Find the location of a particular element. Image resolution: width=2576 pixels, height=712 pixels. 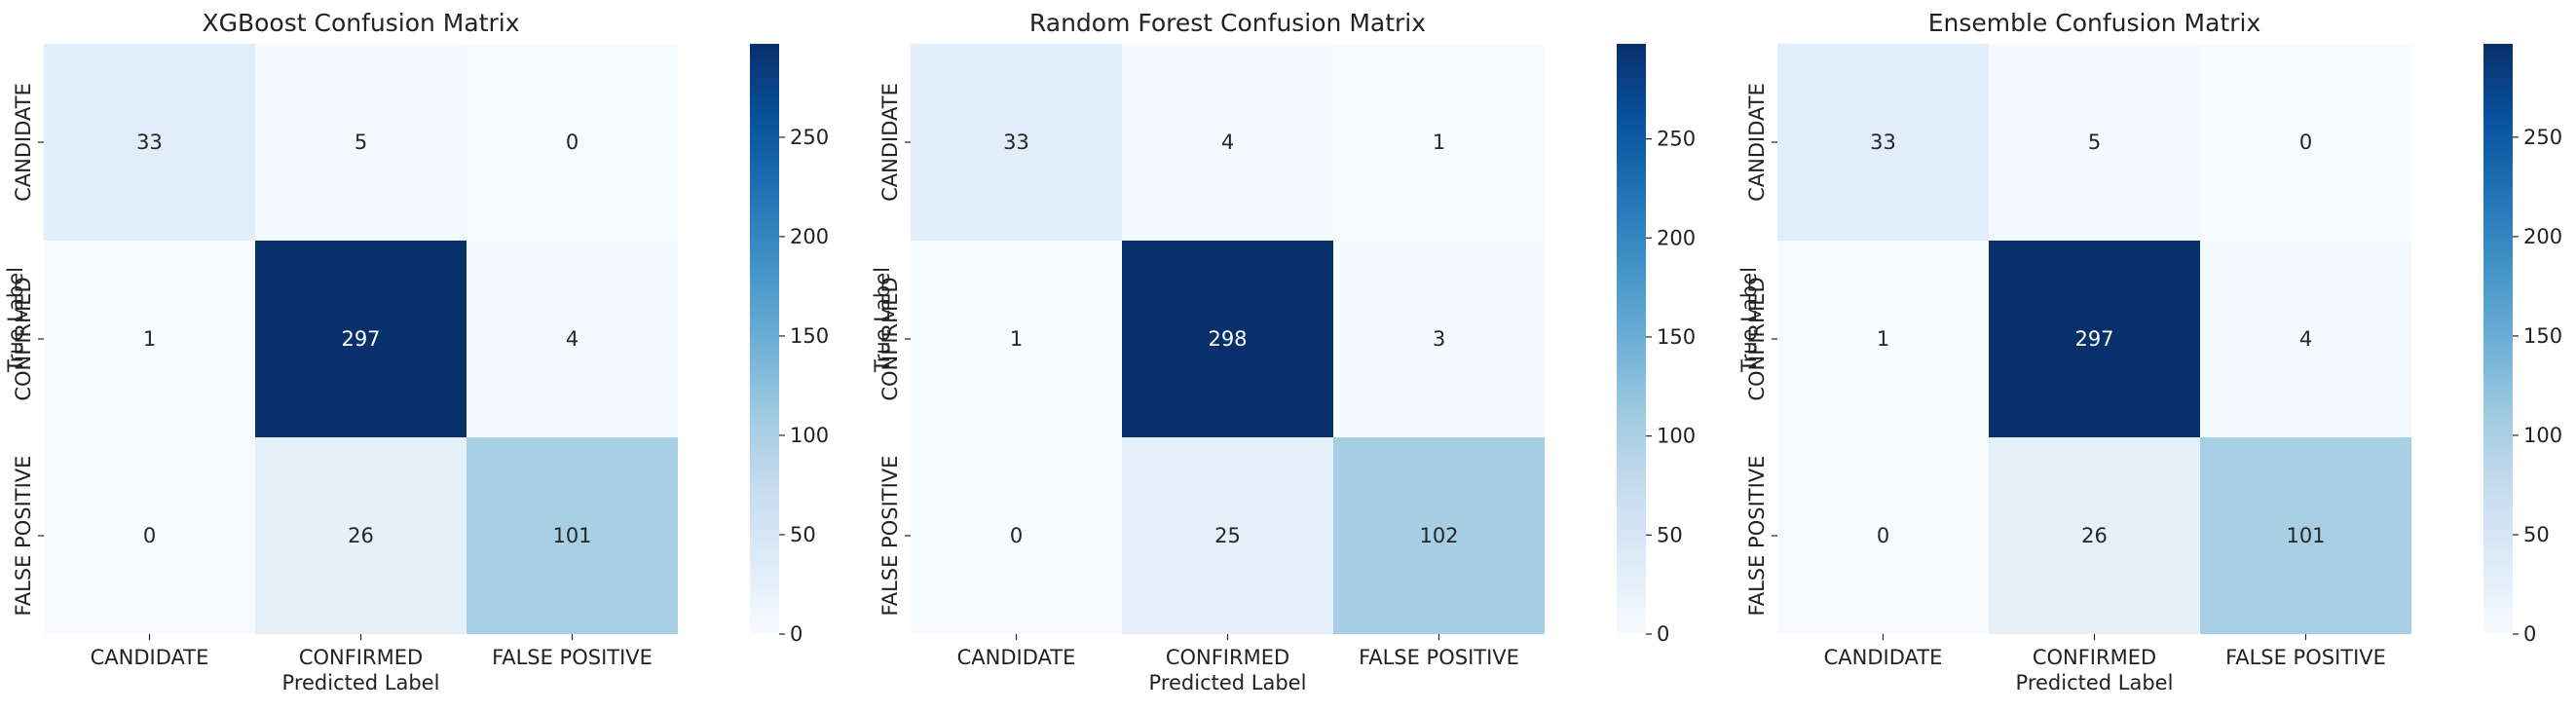

cell-value-label: 298 is located at coordinates (1227, 339).